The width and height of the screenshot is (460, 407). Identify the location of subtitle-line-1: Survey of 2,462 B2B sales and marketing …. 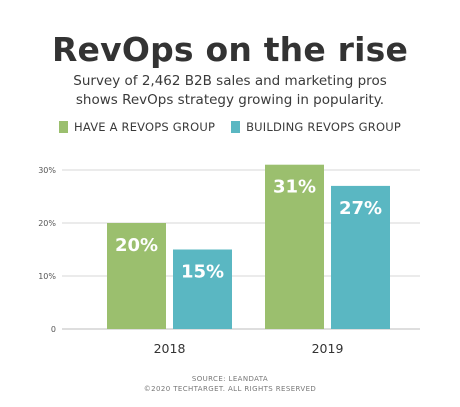
(230, 81).